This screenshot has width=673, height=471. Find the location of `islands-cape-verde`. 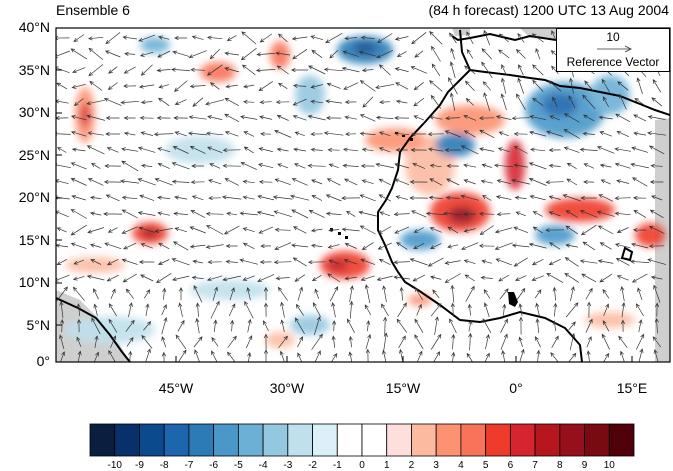

islands-cape-verde is located at coordinates (339, 233).